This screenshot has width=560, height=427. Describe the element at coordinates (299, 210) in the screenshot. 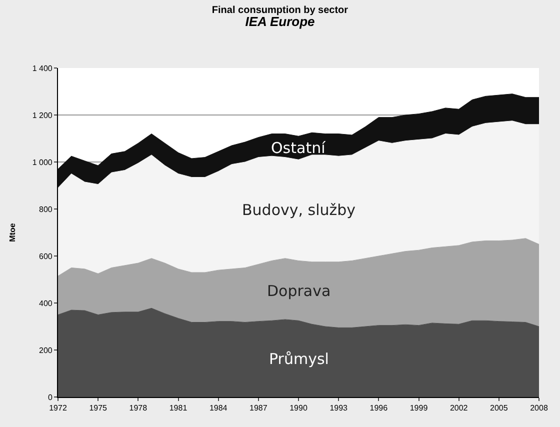

I see `series-label: Budovy, služby` at that location.